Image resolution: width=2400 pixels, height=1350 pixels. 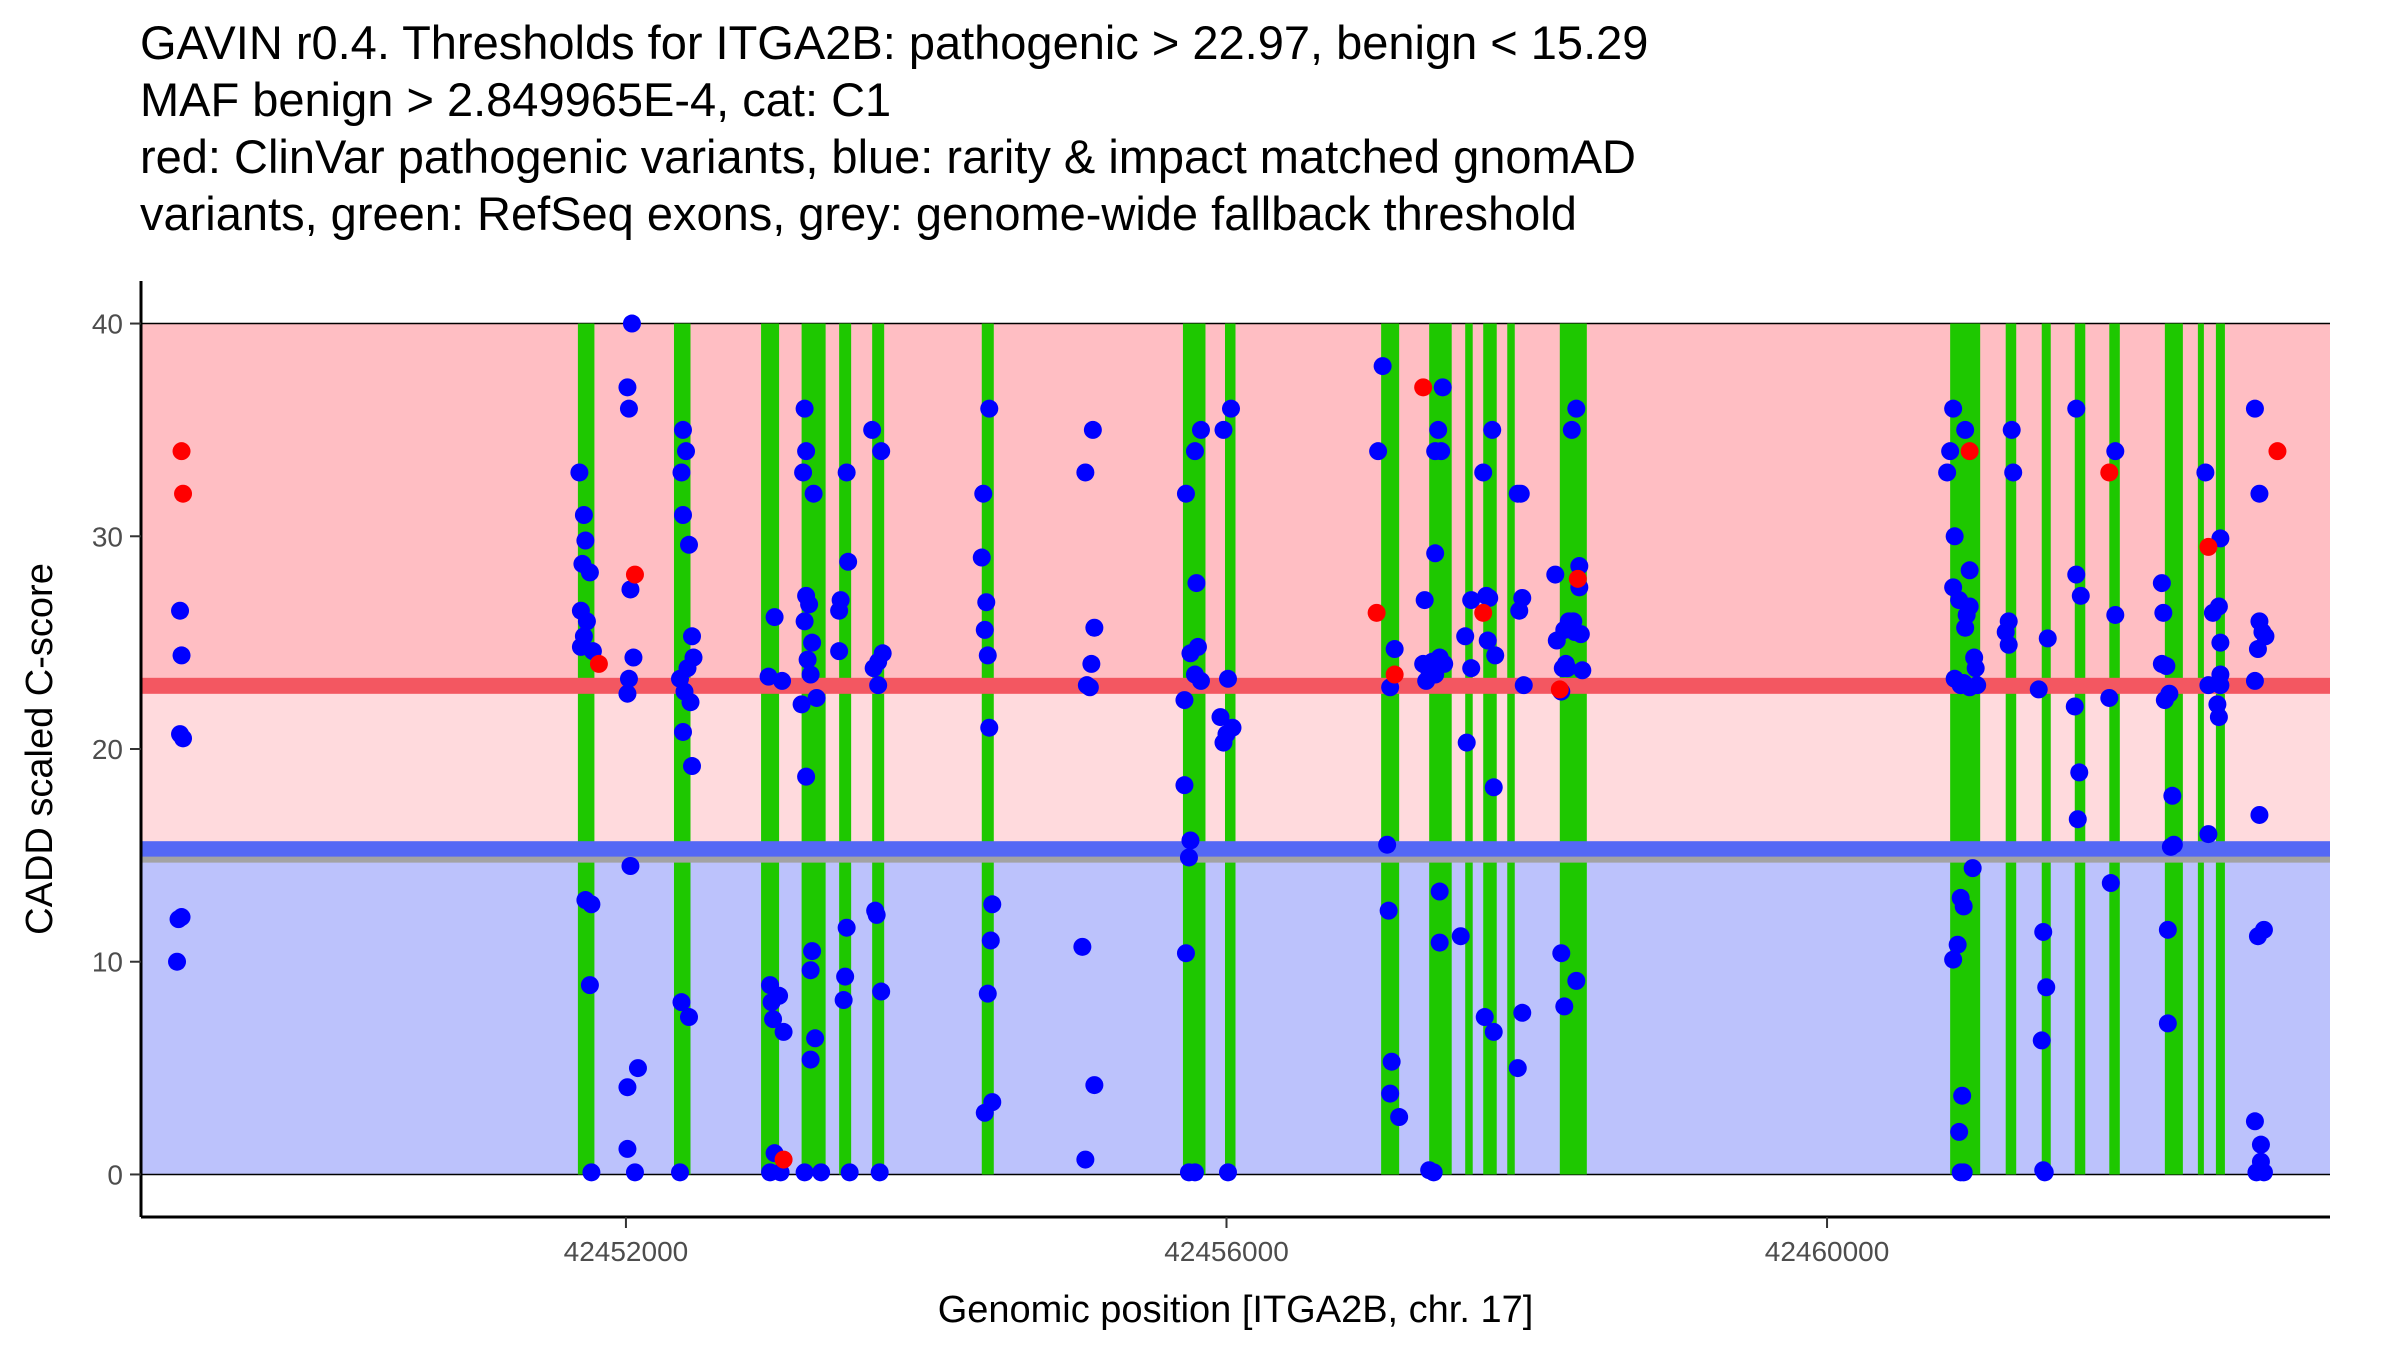 What do you see at coordinates (516, 99) in the screenshot?
I see `title-line-2: MAF benign > 2.849965E-4, cat: C1` at bounding box center [516, 99].